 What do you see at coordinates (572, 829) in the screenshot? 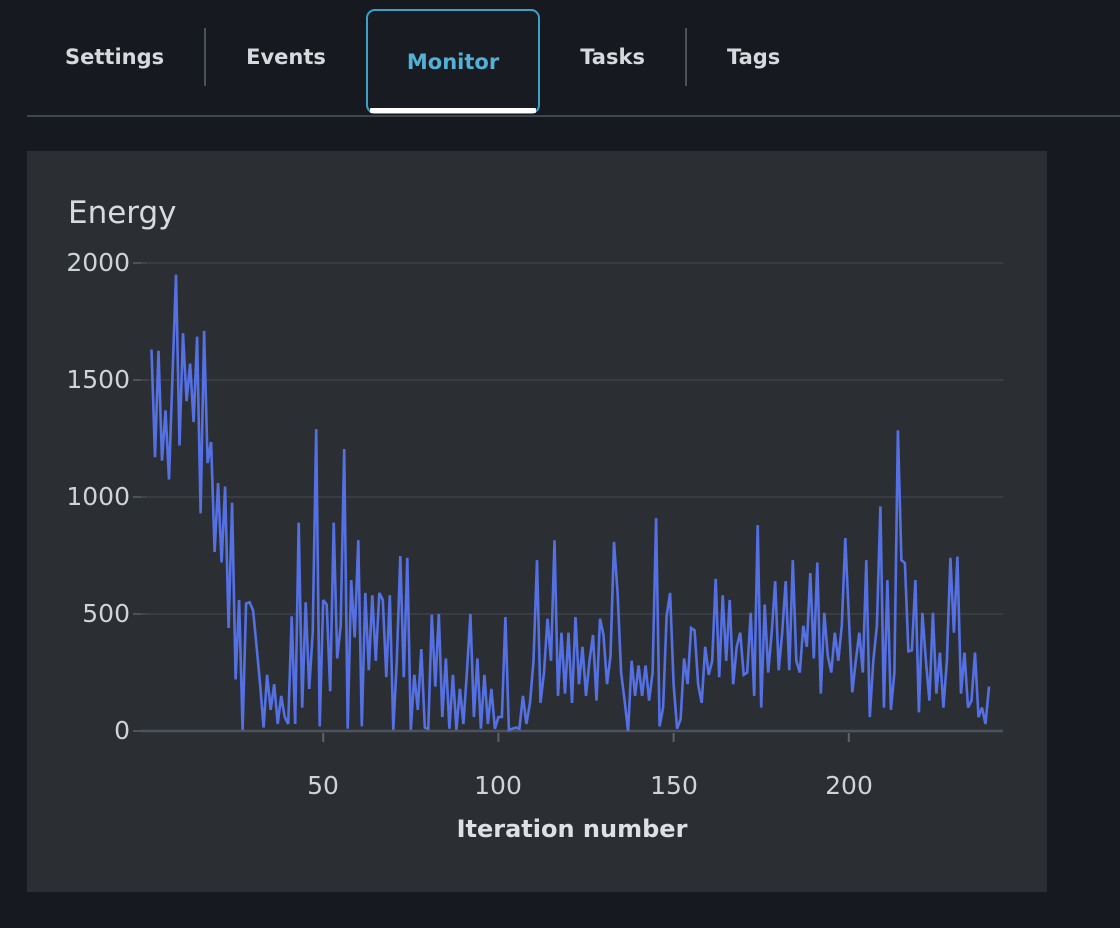
I see `x-axis-title: Iteration number` at bounding box center [572, 829].